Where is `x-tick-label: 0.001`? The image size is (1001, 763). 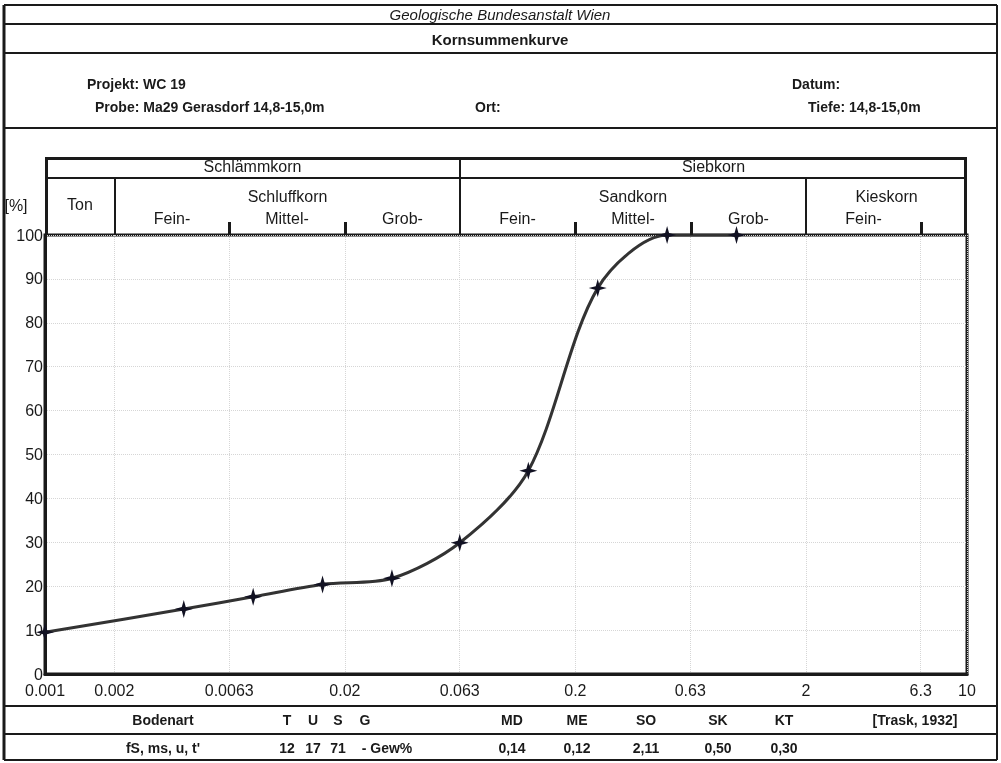 x-tick-label: 0.001 is located at coordinates (45, 690).